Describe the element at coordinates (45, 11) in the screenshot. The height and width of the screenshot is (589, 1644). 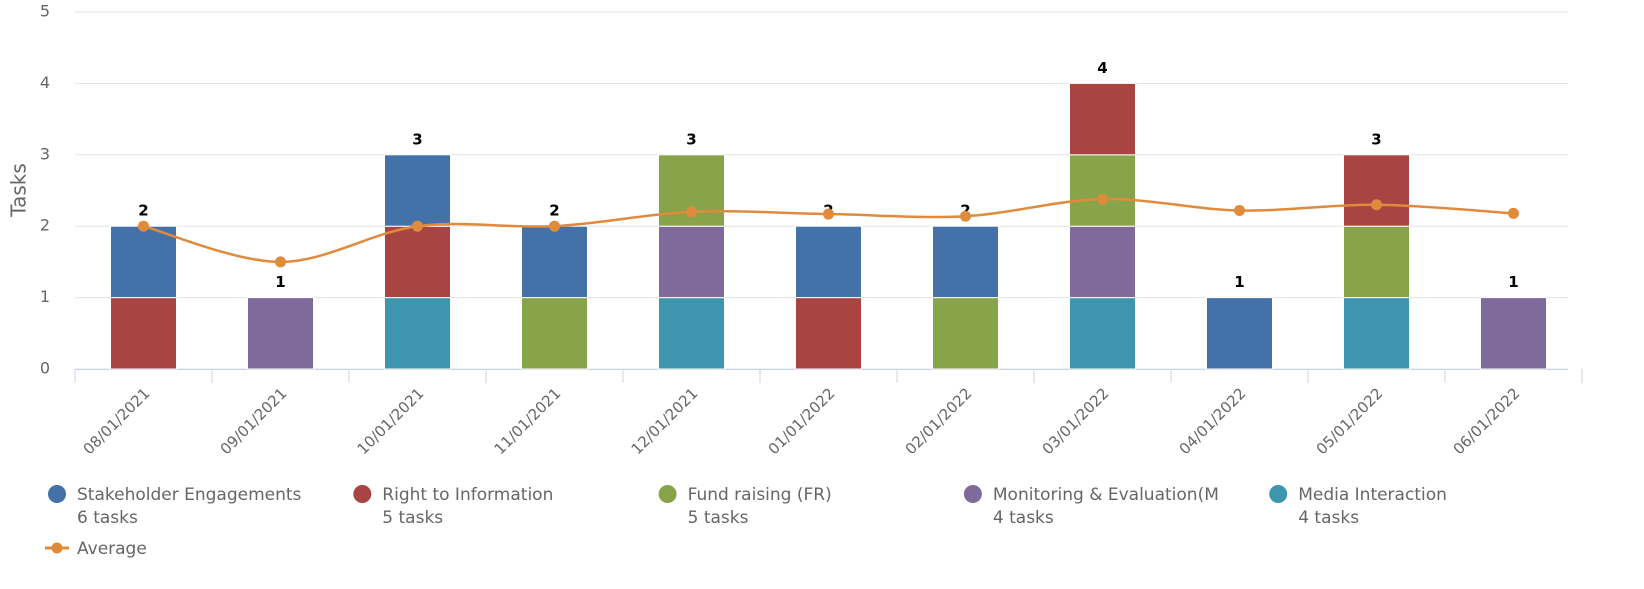
I see `y-tick-label: 5` at that location.